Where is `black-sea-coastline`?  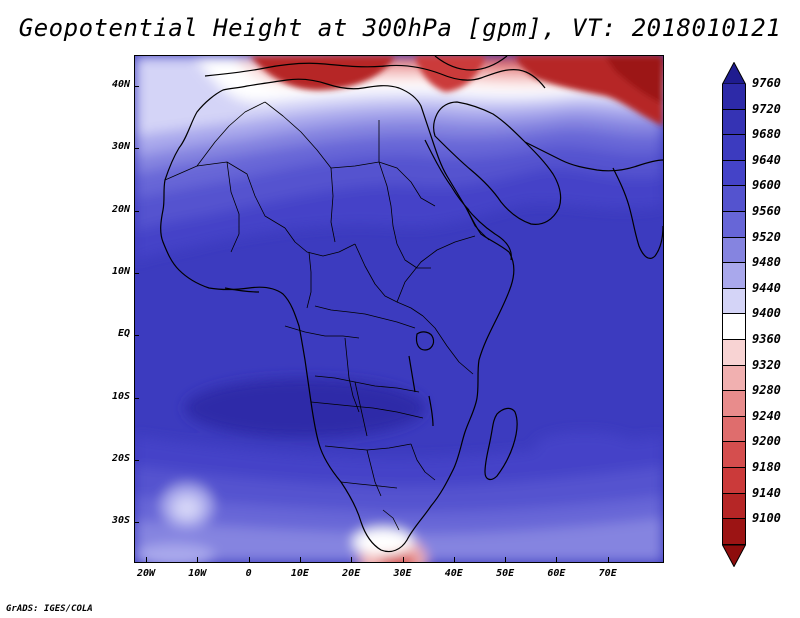
black-sea-coastline is located at coordinates (471, 63).